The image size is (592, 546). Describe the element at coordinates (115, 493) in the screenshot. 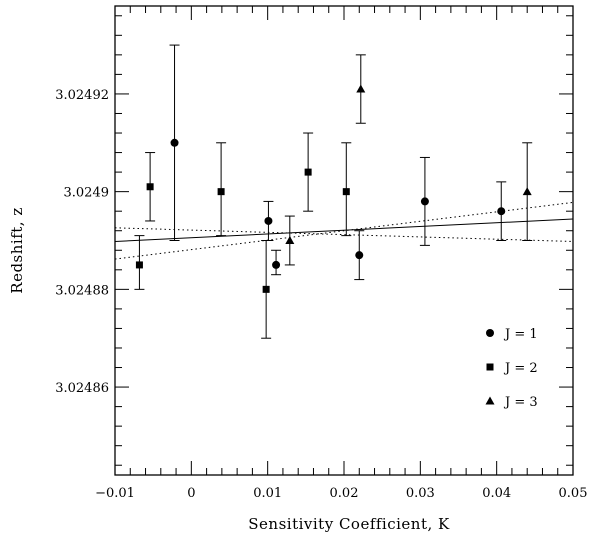

I see `x-tick-label: −0.01` at that location.